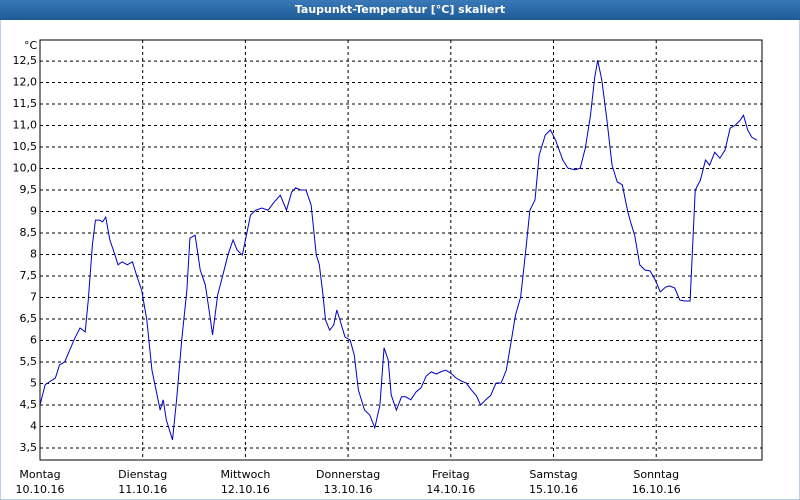 The height and width of the screenshot is (500, 800). What do you see at coordinates (245, 489) in the screenshot?
I see `x-tick-date: 12.10.16` at bounding box center [245, 489].